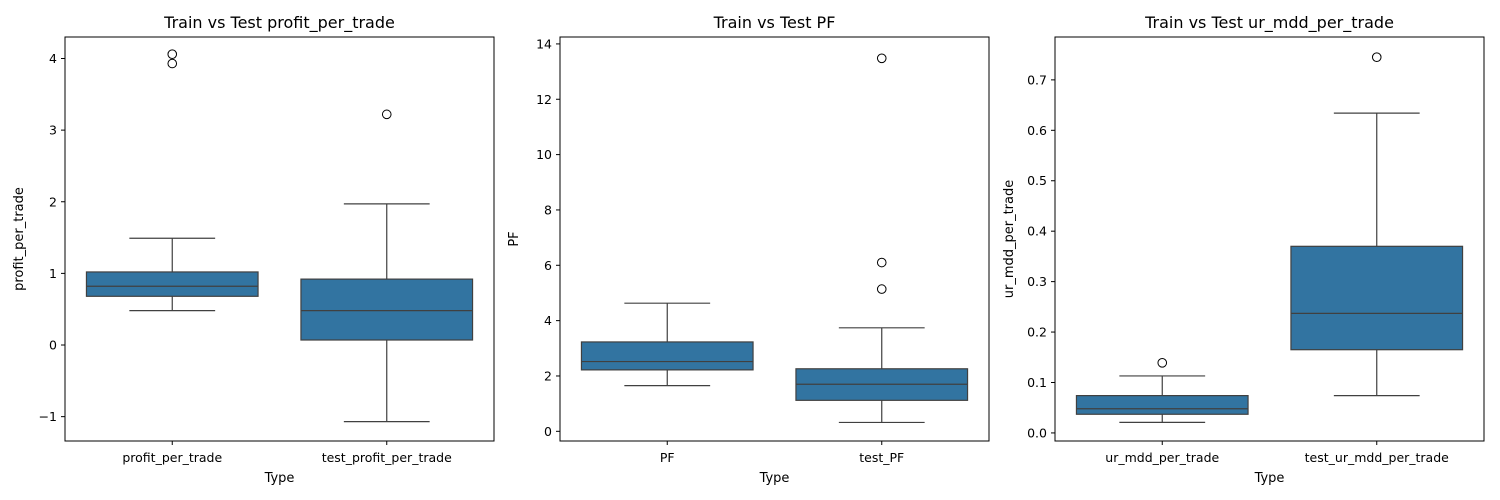 This screenshot has width=1500, height=500. What do you see at coordinates (1037, 382) in the screenshot?
I see `y-tick-label: 0.1` at bounding box center [1037, 382].